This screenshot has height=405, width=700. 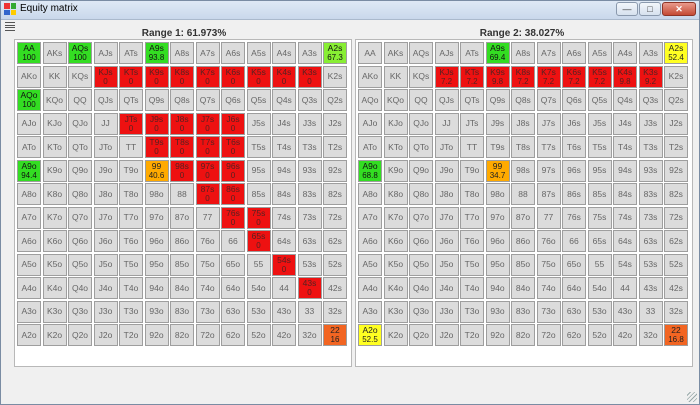 I want to click on hand-cell: A2o, so click(x=29, y=335).